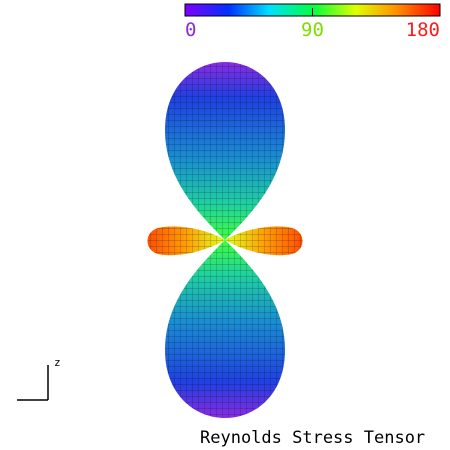  I want to click on colorbar-ticks: 0 90 180, so click(312, 24).